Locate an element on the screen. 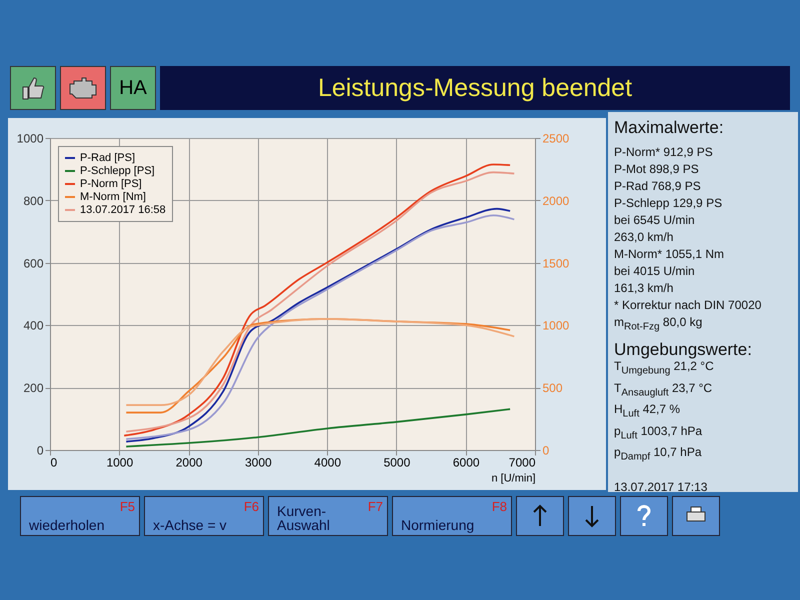 The image size is (800, 600). y-tick-label: 400 is located at coordinates (33, 325).